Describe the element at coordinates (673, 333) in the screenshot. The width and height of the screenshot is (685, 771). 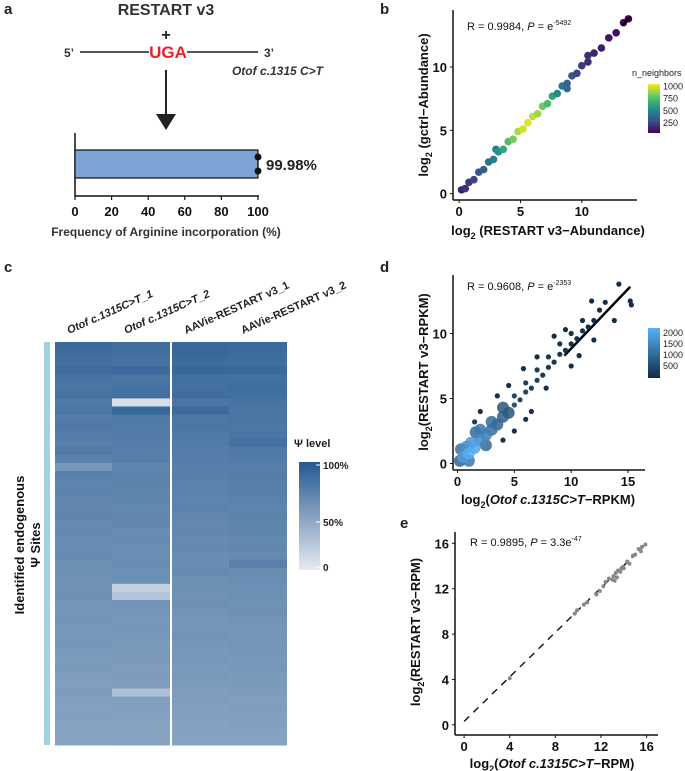
I see `legend-label: 2000` at that location.